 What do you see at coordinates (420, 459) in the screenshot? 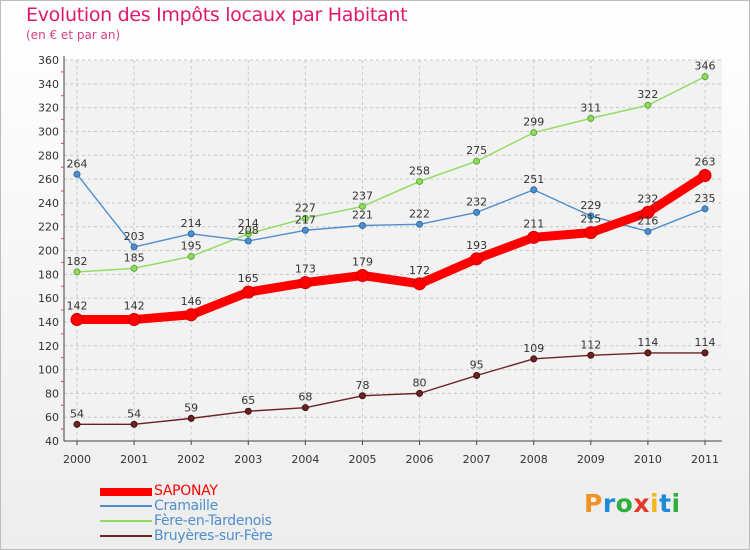
I see `x-tick-label: 2006` at bounding box center [420, 459].